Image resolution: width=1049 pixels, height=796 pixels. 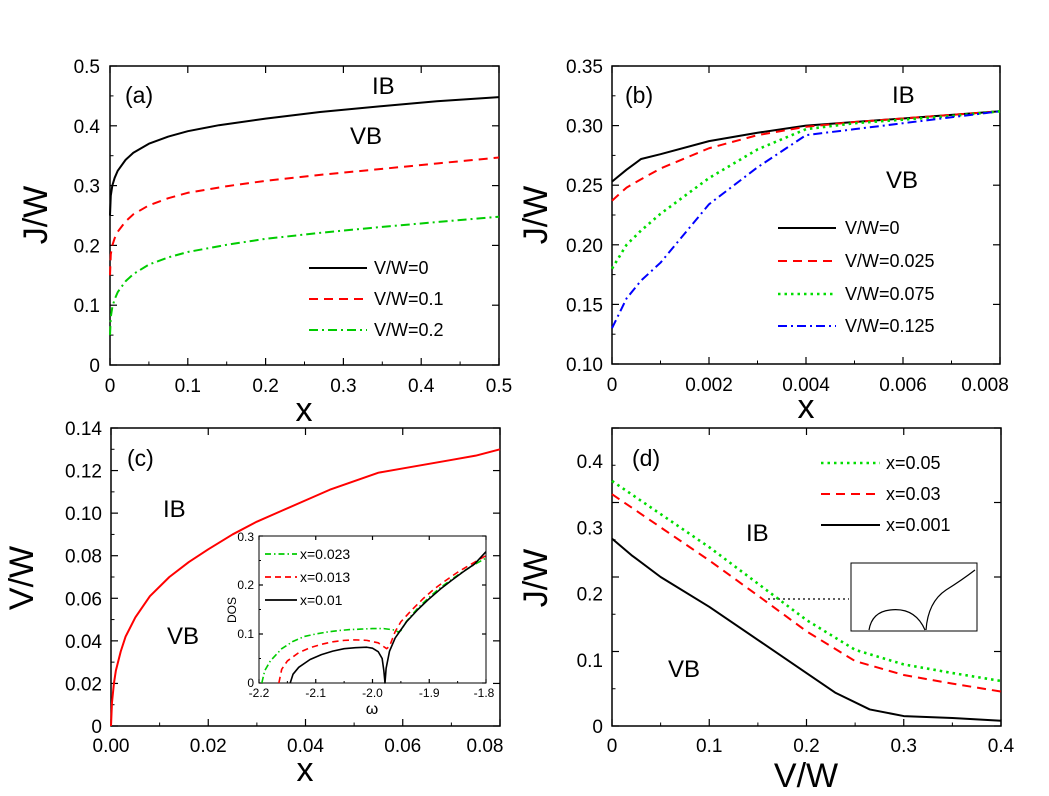 I want to click on legend-label: x=0.001, so click(x=918, y=525).